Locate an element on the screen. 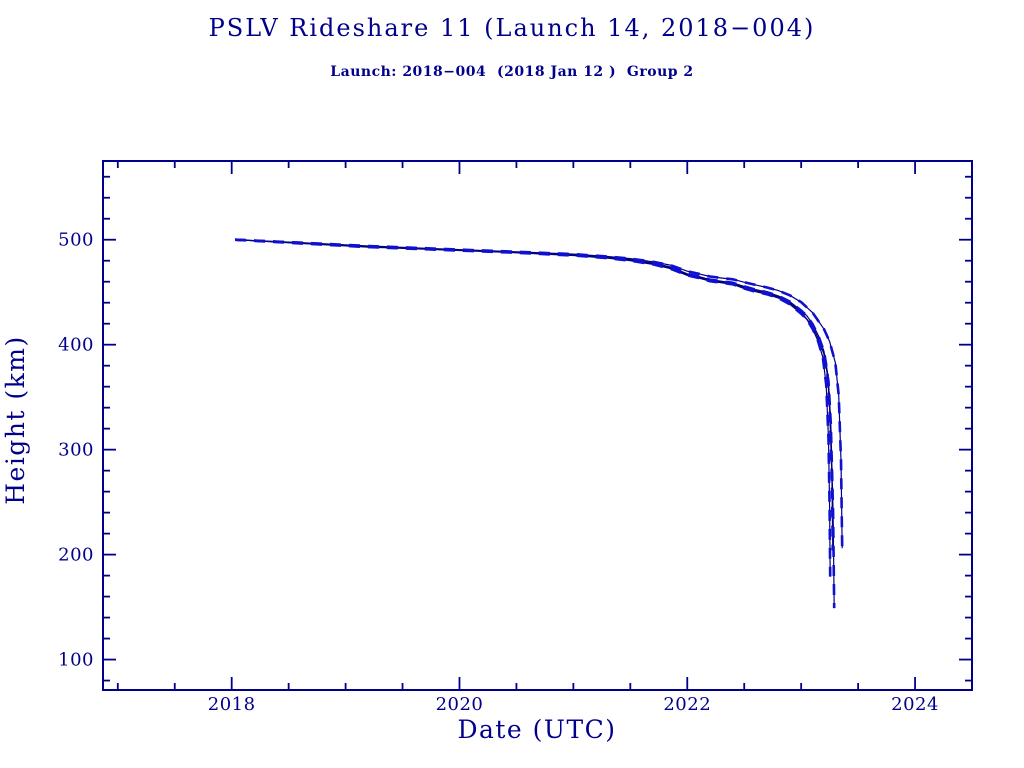 This screenshot has width=1024, height=768. chart-subtitle: Launch: 2018−004 (2018 Jan 12 ) Group 2 is located at coordinates (512, 72).